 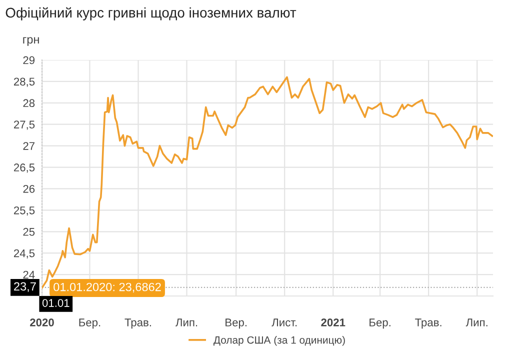 I want to click on y-tick-label: 24,5, so click(x=24, y=254).